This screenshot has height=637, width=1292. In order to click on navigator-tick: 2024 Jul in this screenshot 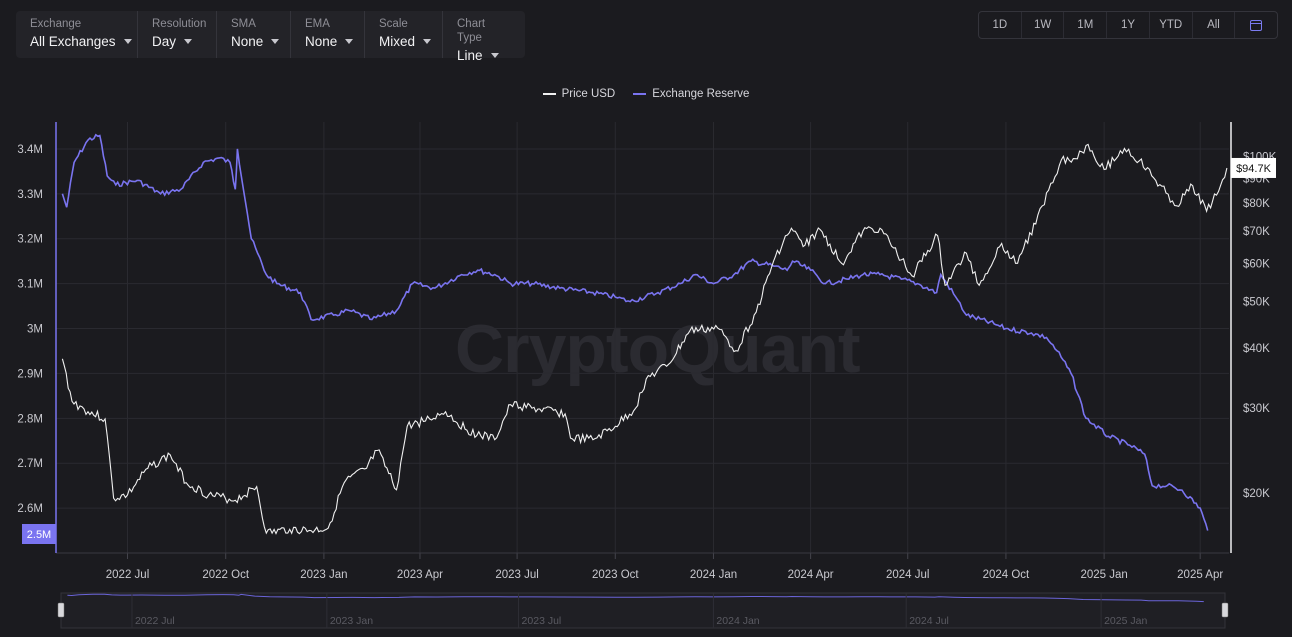, I will do `click(929, 621)`.